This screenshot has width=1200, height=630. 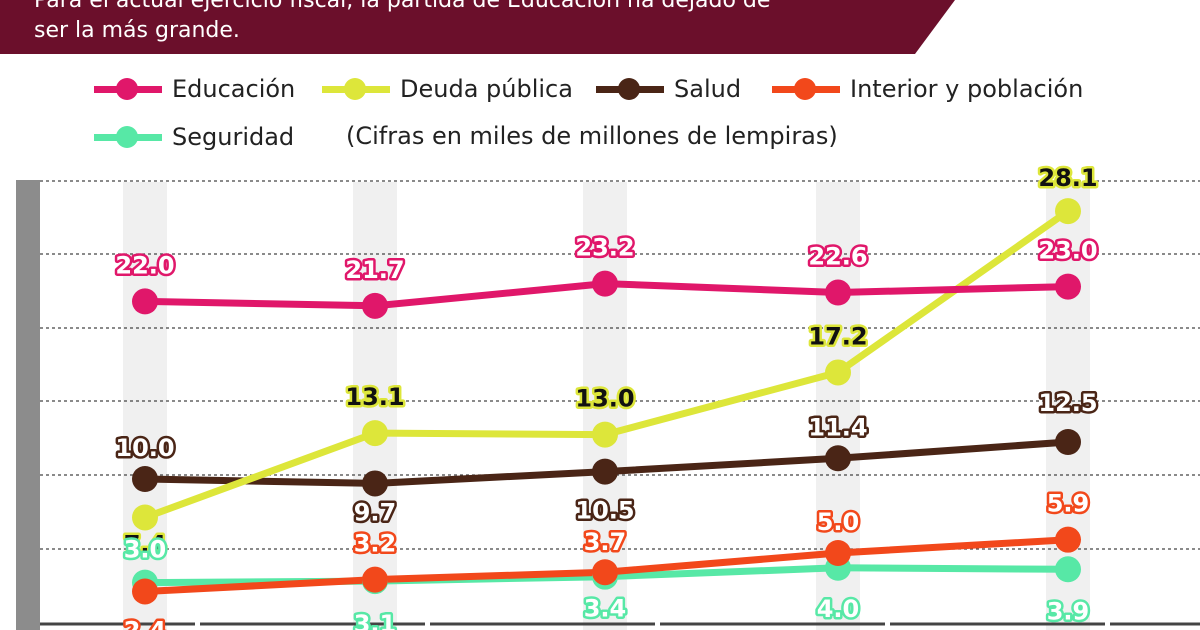 What do you see at coordinates (668, 89) in the screenshot?
I see `legend-item-salud: Salud` at bounding box center [668, 89].